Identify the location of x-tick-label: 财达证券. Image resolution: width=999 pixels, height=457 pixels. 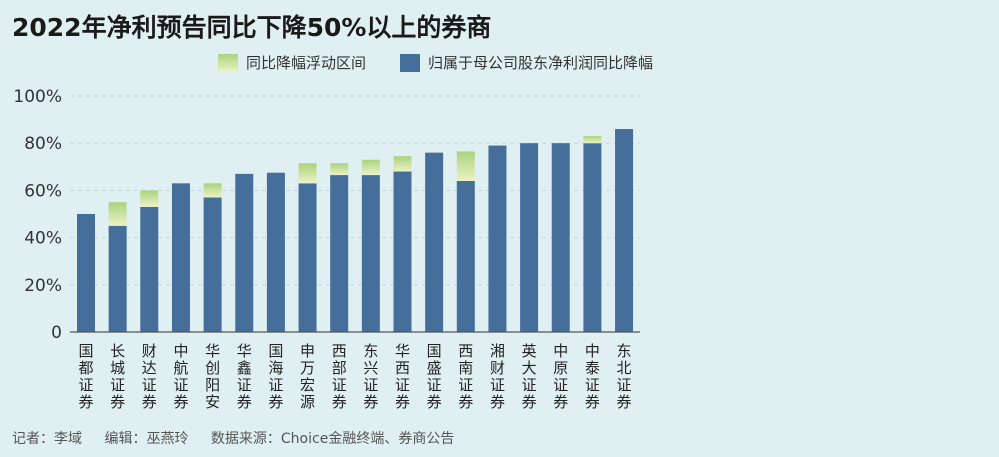
(149, 376).